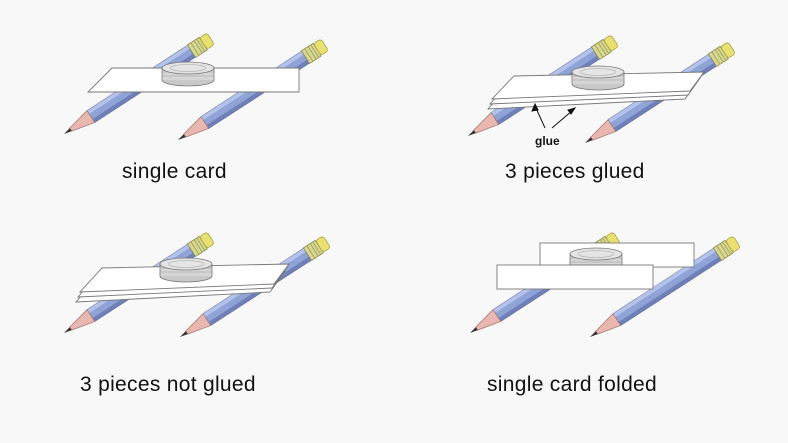 The image size is (788, 443). I want to click on caption-three-not-glued: 3 pieces not glued, so click(168, 384).